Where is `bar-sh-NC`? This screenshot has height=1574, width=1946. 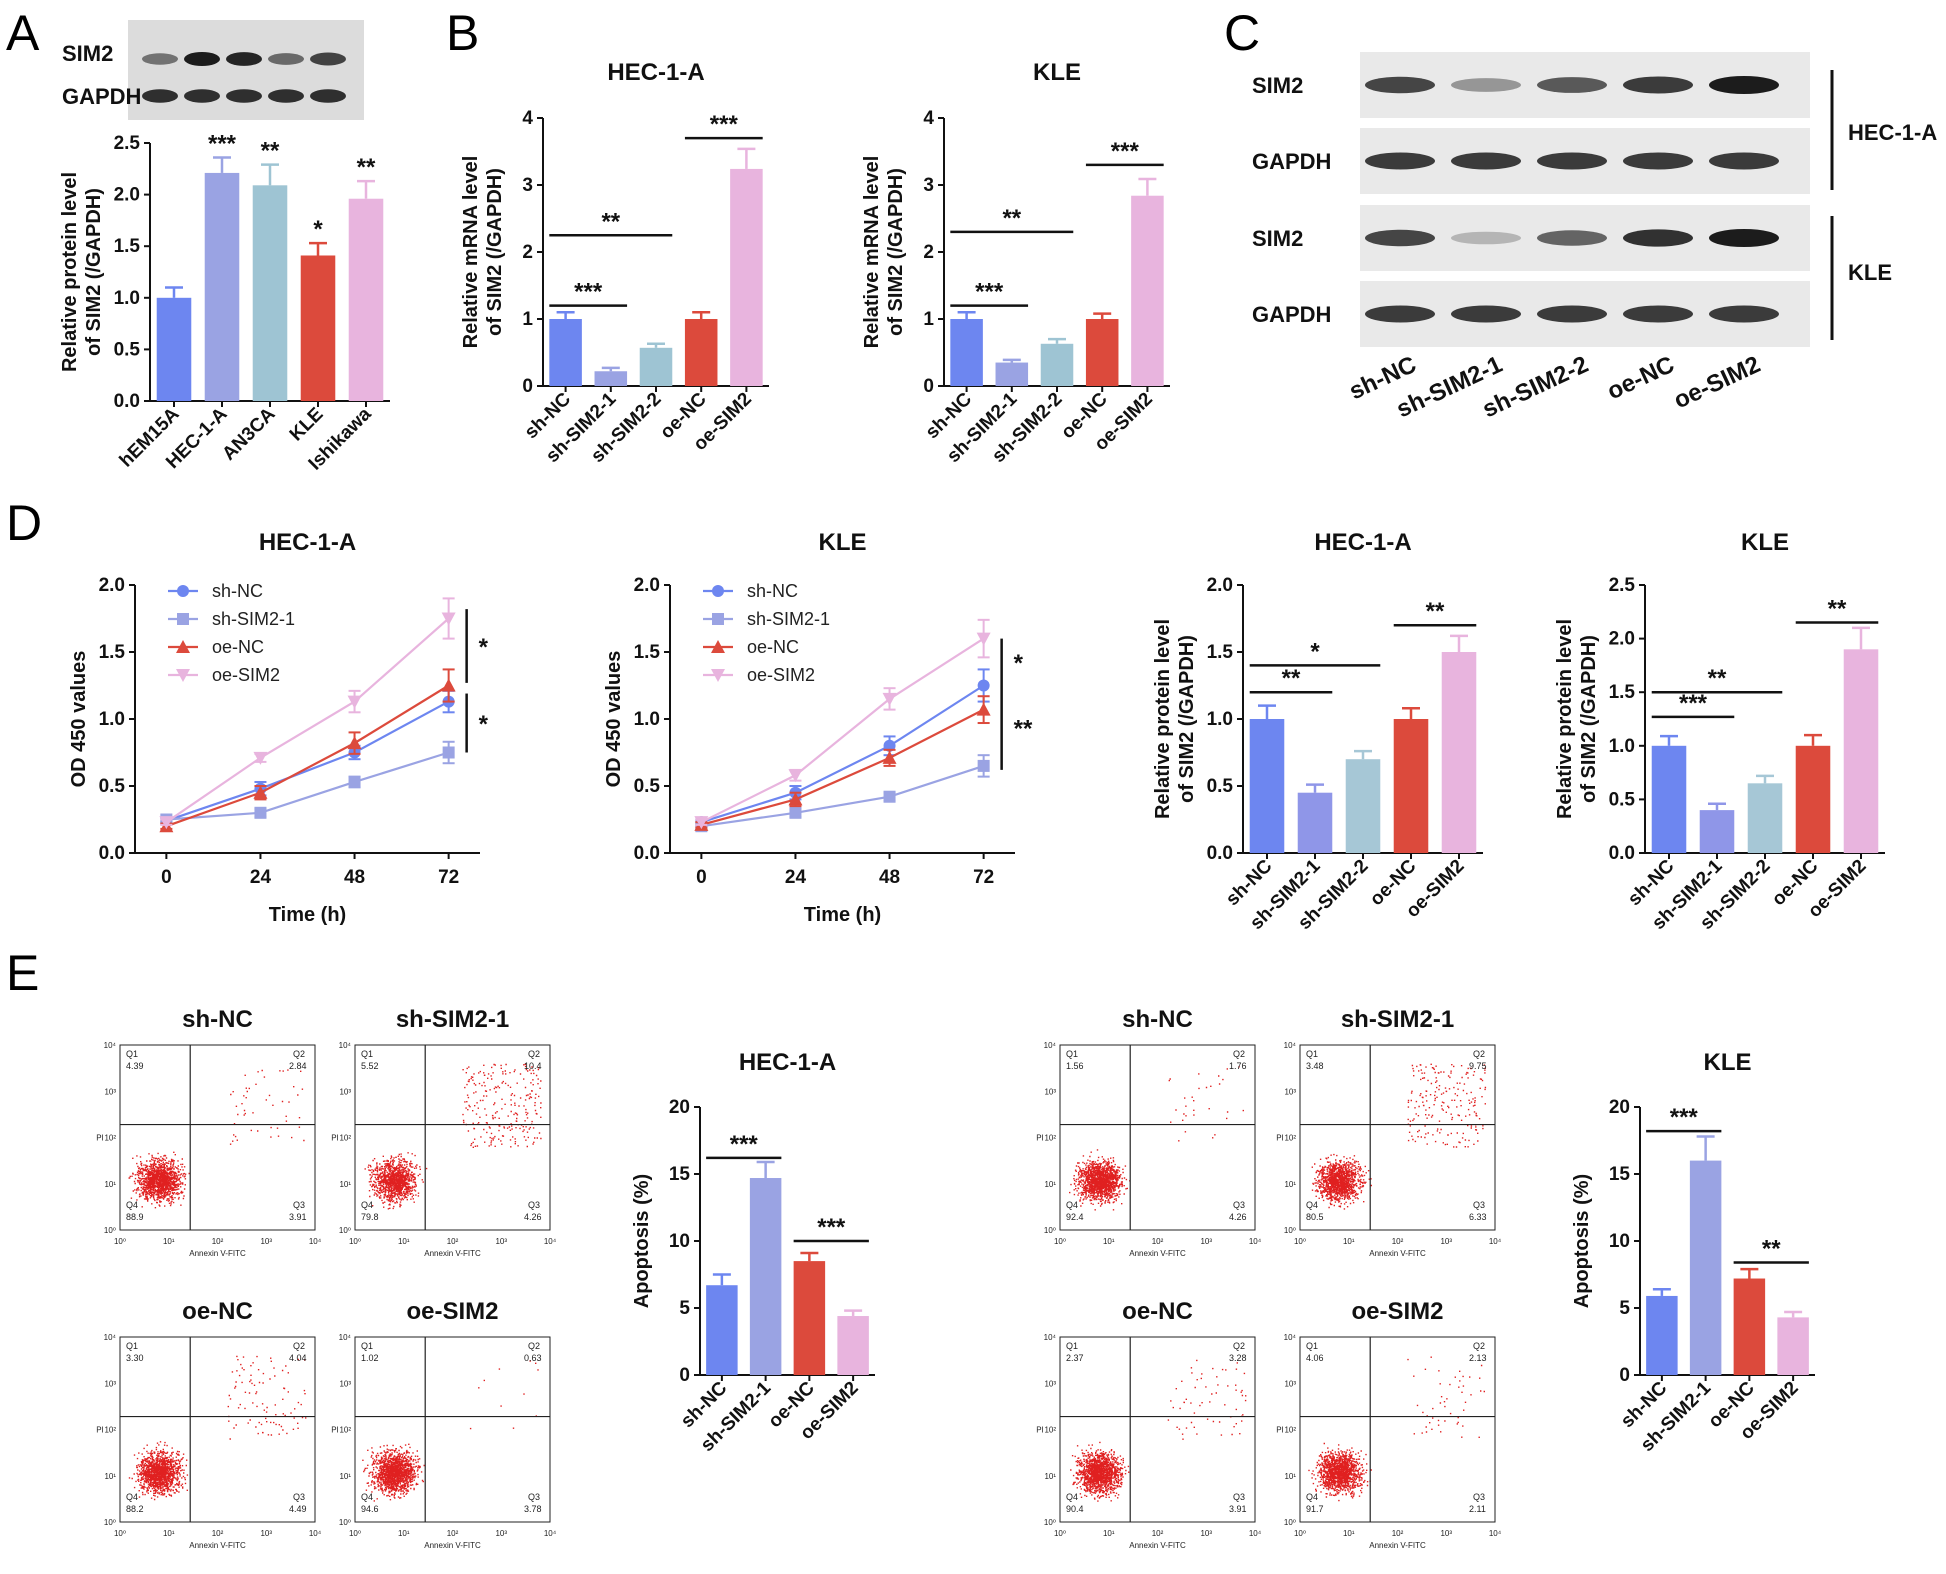
bar-sh-NC is located at coordinates (1267, 786).